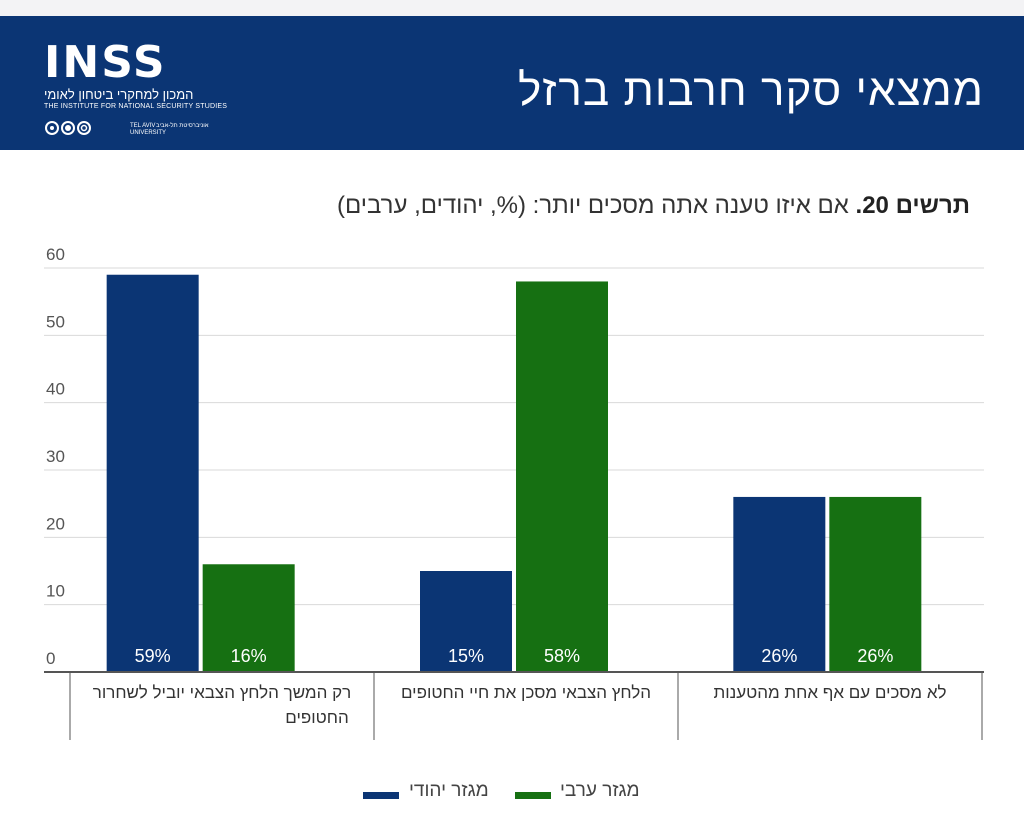 The width and height of the screenshot is (1024, 838). What do you see at coordinates (55, 254) in the screenshot?
I see `y-tick-label: 60` at bounding box center [55, 254].